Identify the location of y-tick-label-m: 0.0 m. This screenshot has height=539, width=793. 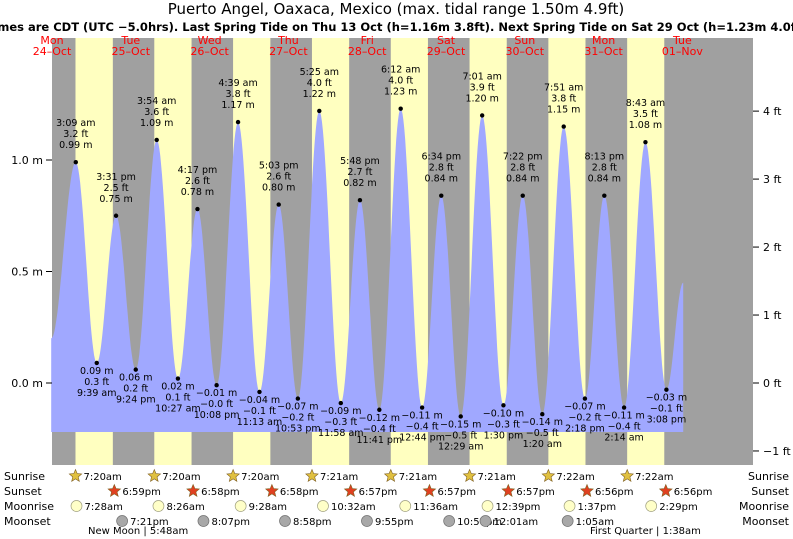
(27, 383).